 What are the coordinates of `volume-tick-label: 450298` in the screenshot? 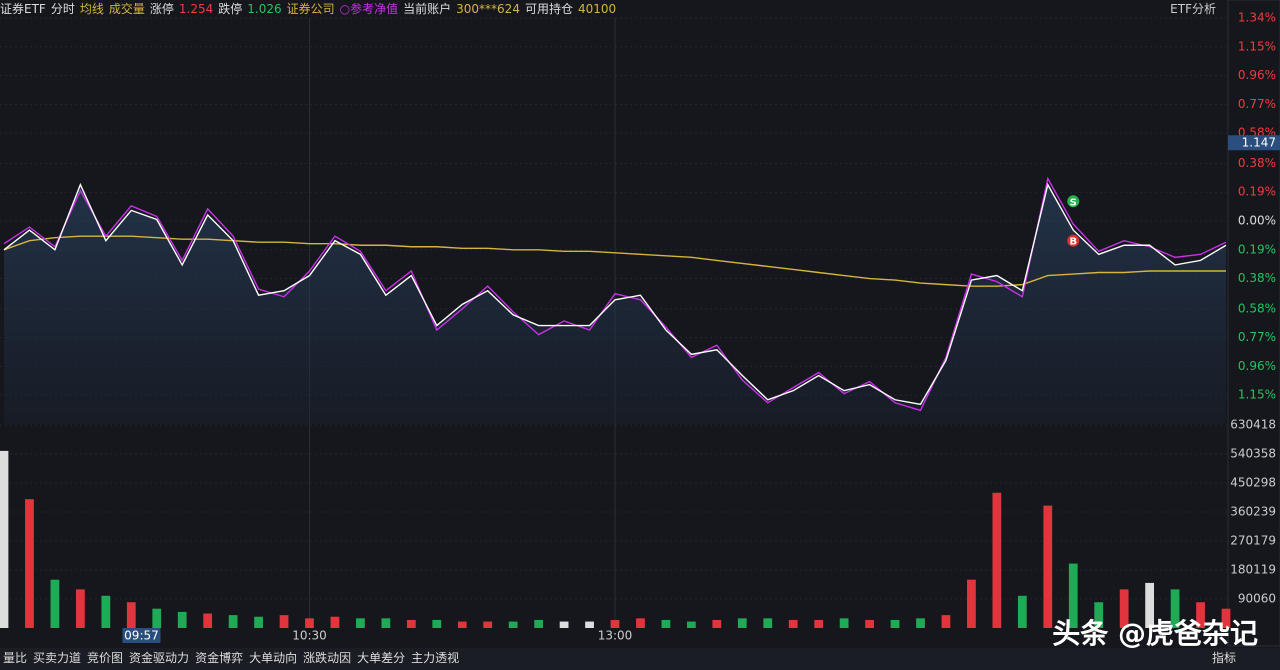 It's located at (1253, 483).